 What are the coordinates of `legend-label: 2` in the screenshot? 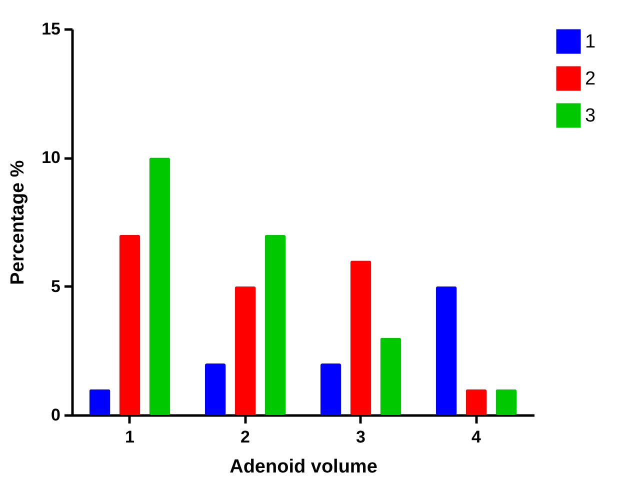 It's located at (590, 79).